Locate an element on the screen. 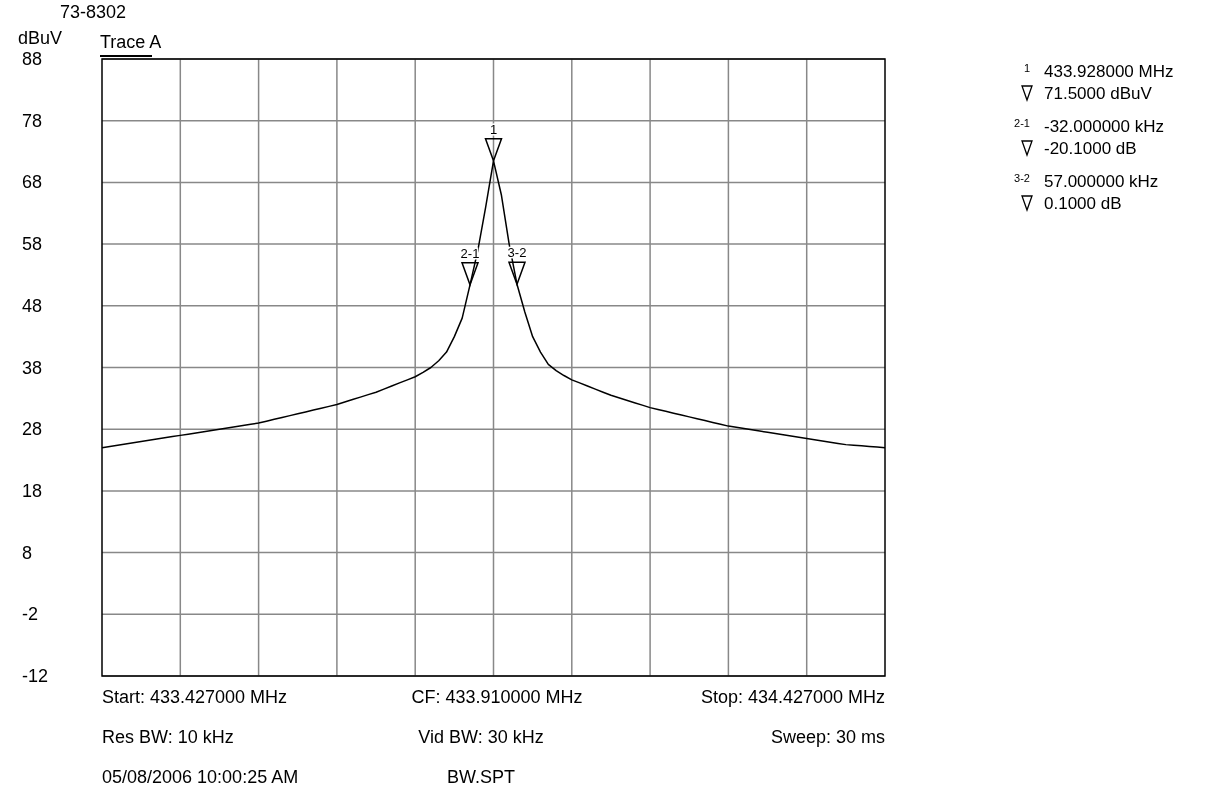 The height and width of the screenshot is (786, 1230). y-tick-label: -12 is located at coordinates (35, 676).